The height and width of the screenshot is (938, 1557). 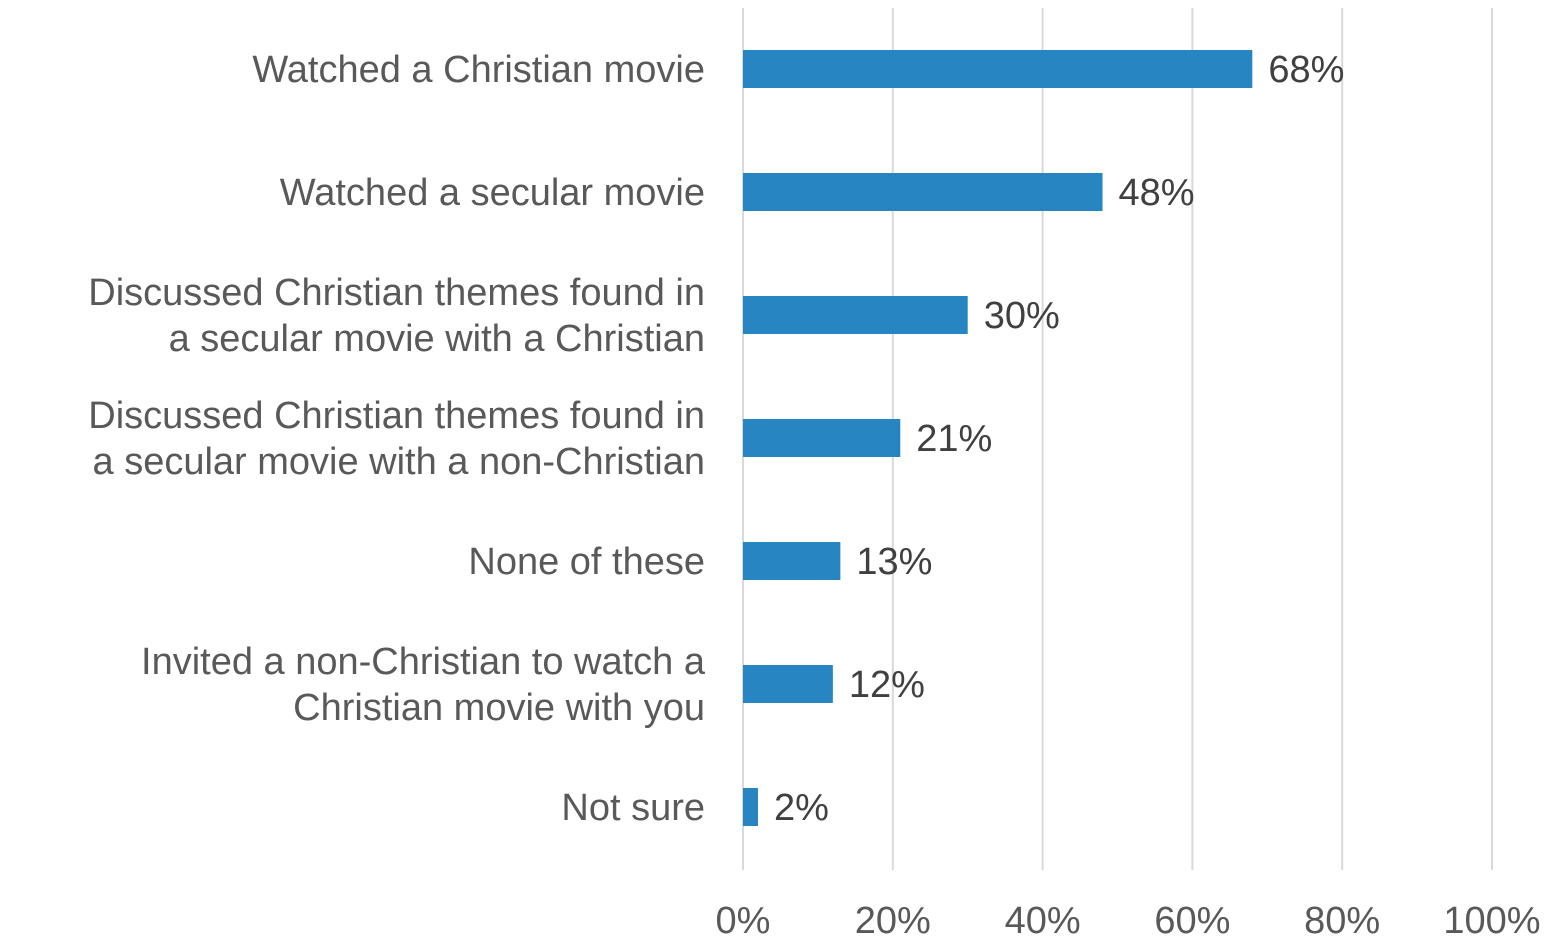 I want to click on x-tick-label: 60%, so click(x=1192, y=919).